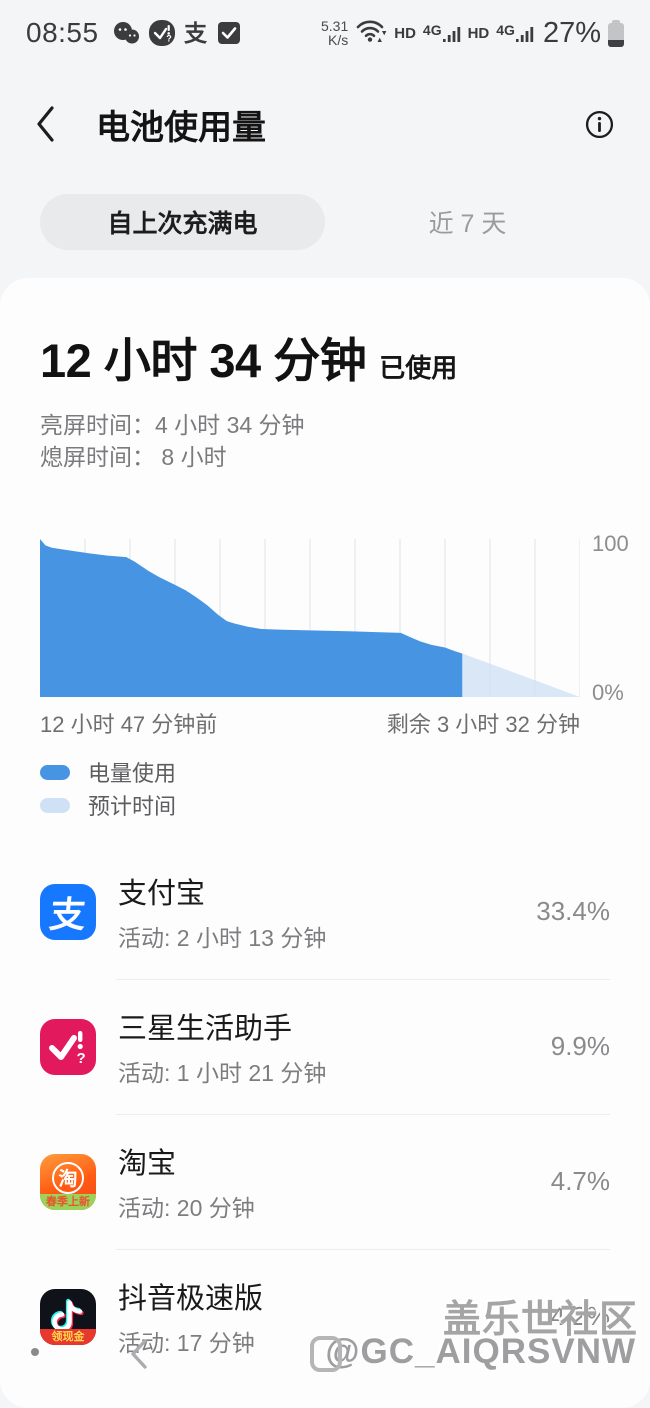  I want to click on app-icon-badge: 春季上新, so click(68, 1201).